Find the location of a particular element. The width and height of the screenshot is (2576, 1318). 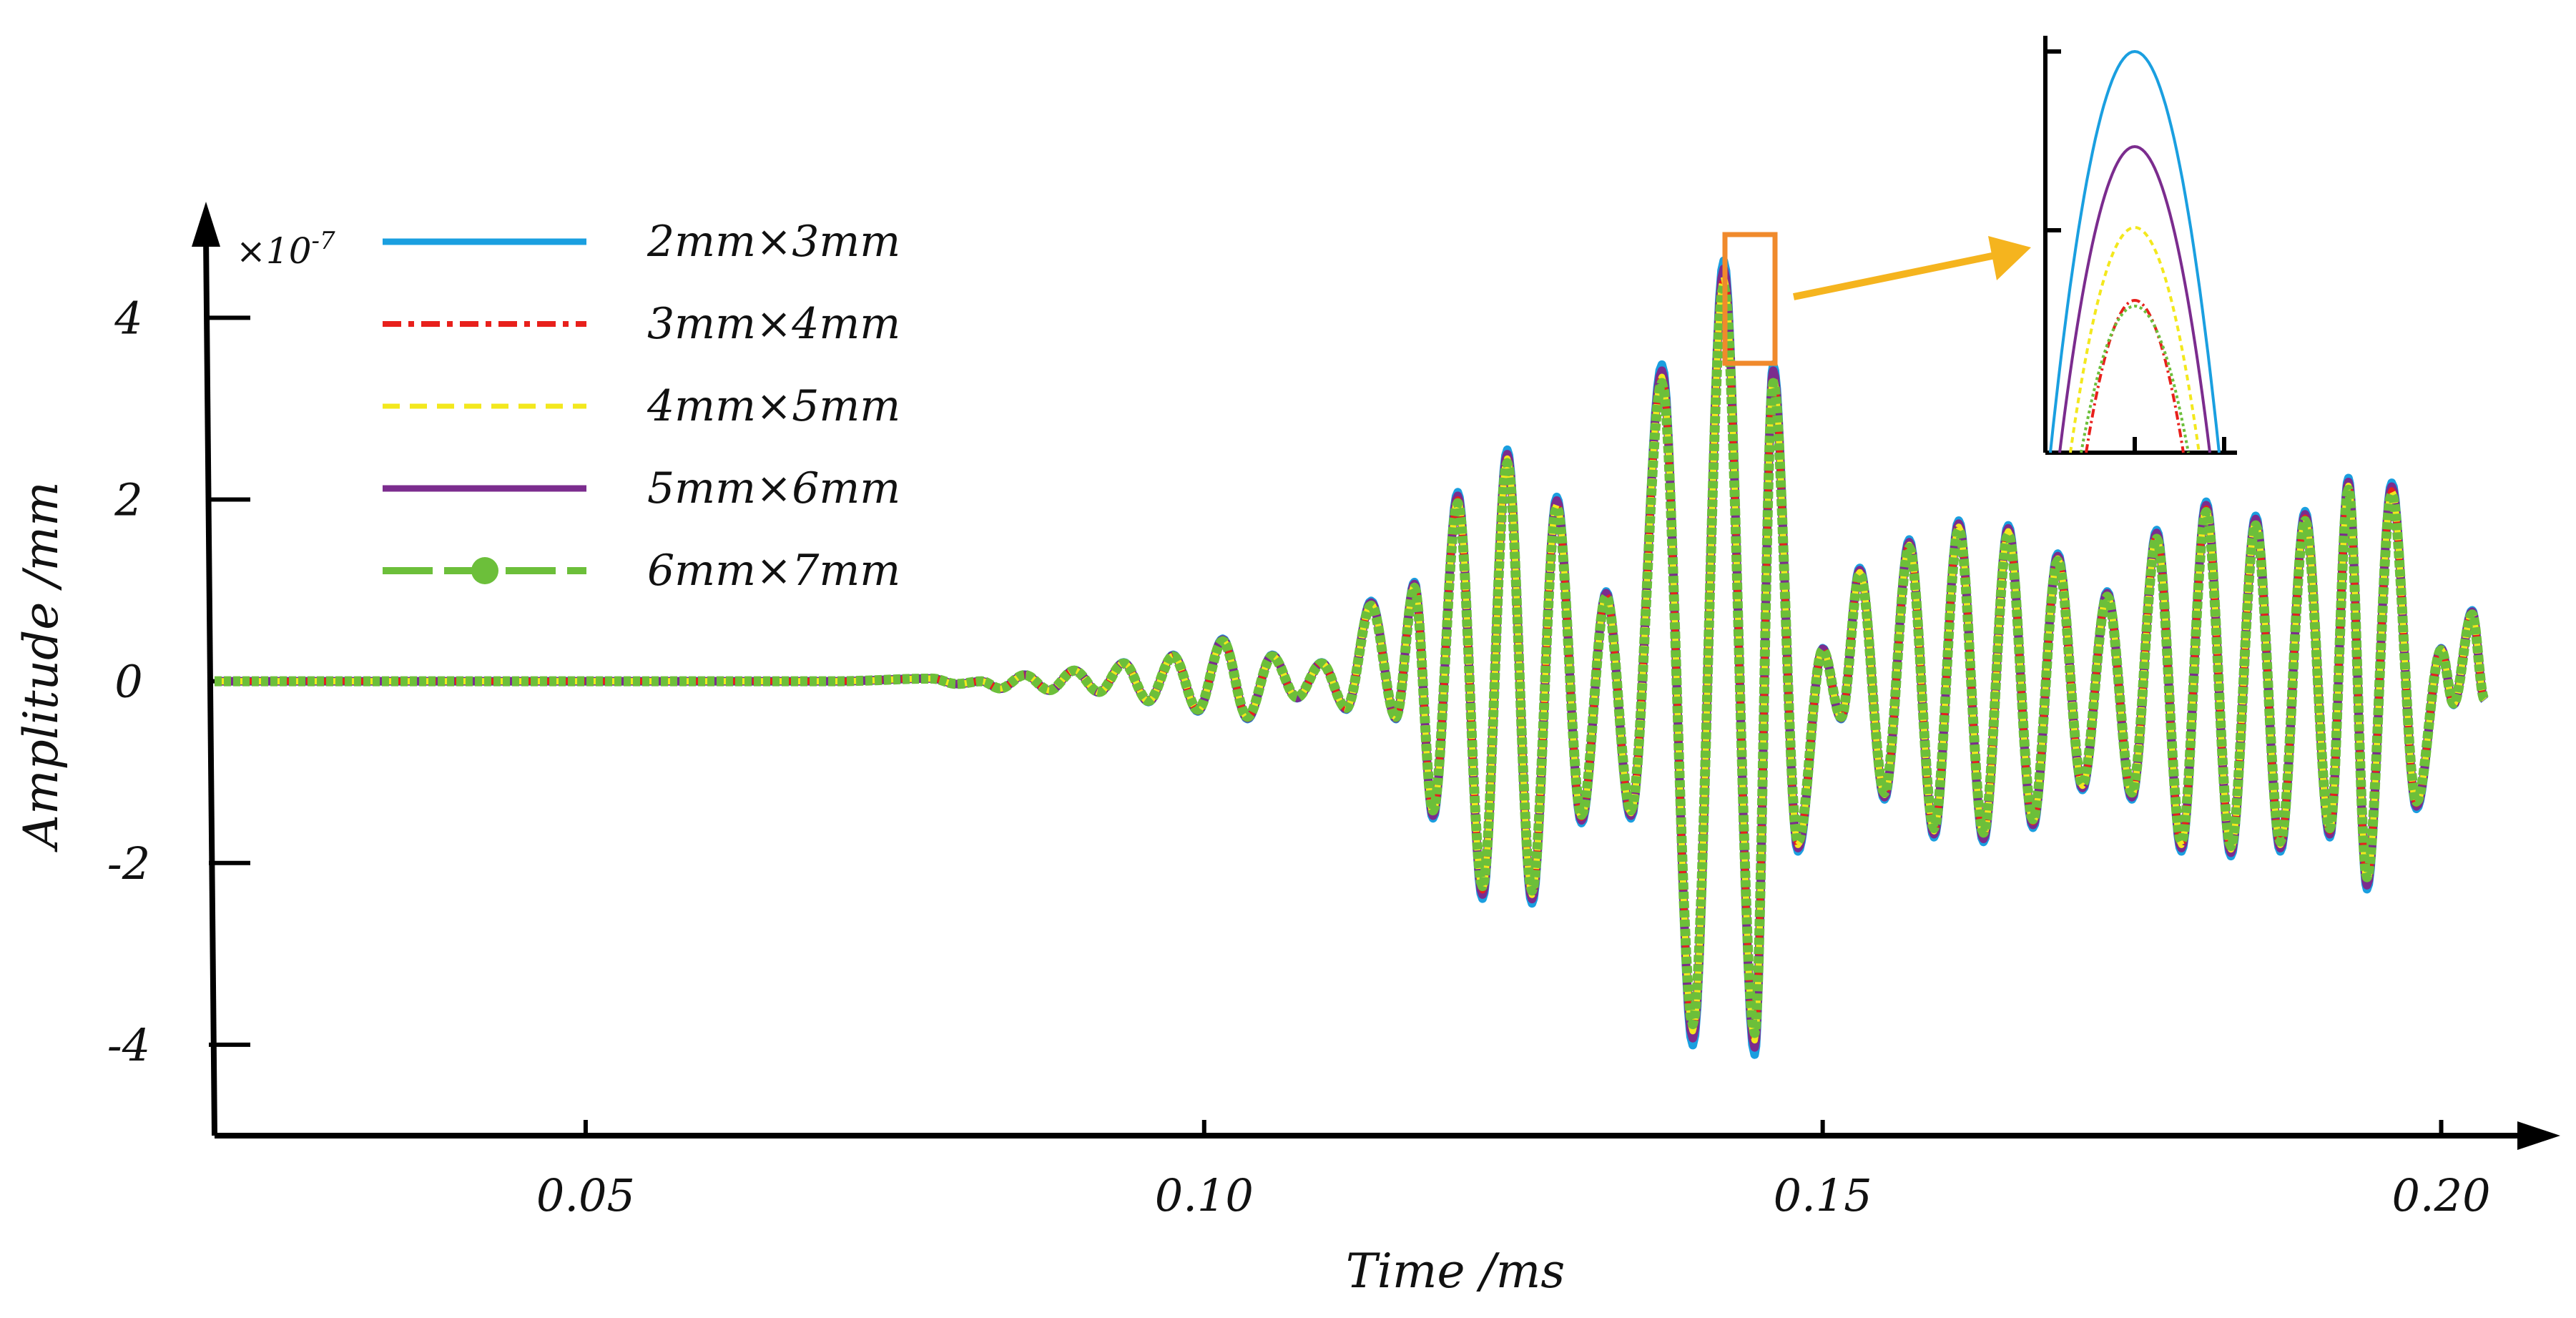

zoom-pointer-arrowhead is located at coordinates (2009, 258).